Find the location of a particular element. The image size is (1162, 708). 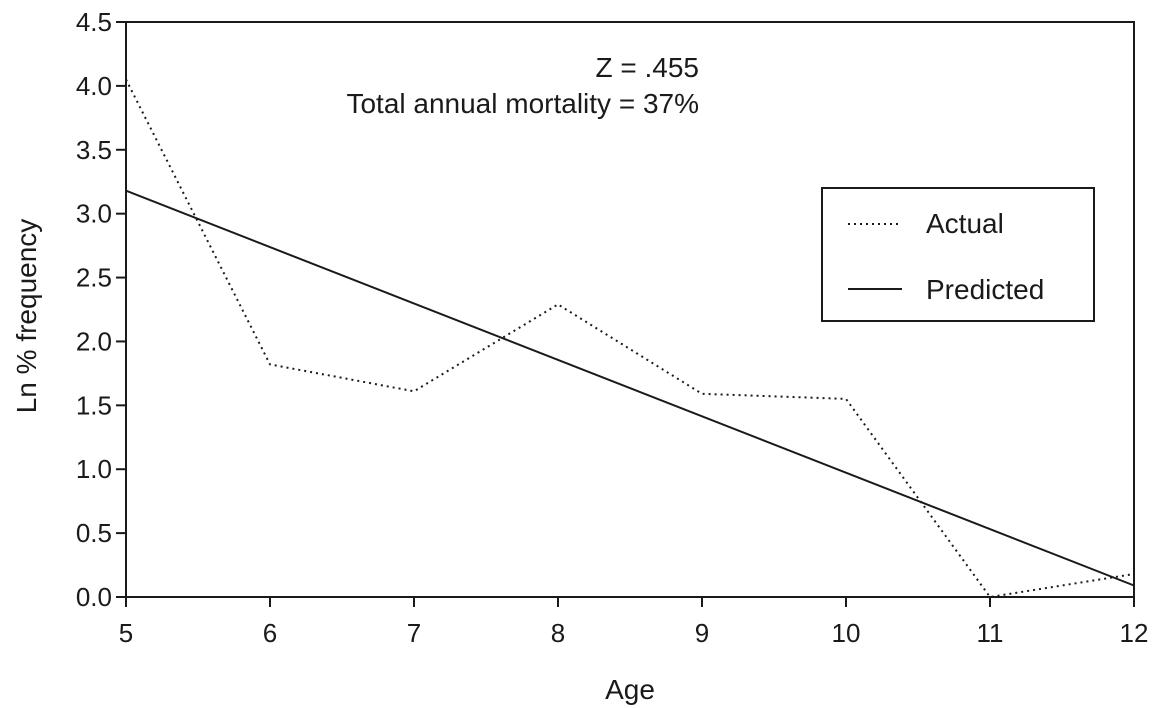

x-tick-label: 7 is located at coordinates (414, 633).